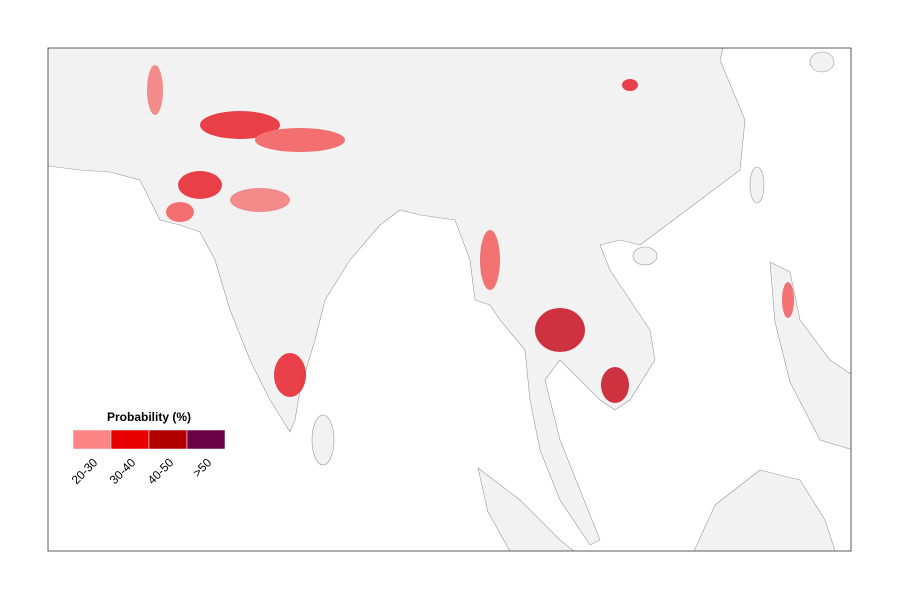 The height and width of the screenshot is (601, 900). Describe the element at coordinates (757, 185) in the screenshot. I see `taiwan` at that location.